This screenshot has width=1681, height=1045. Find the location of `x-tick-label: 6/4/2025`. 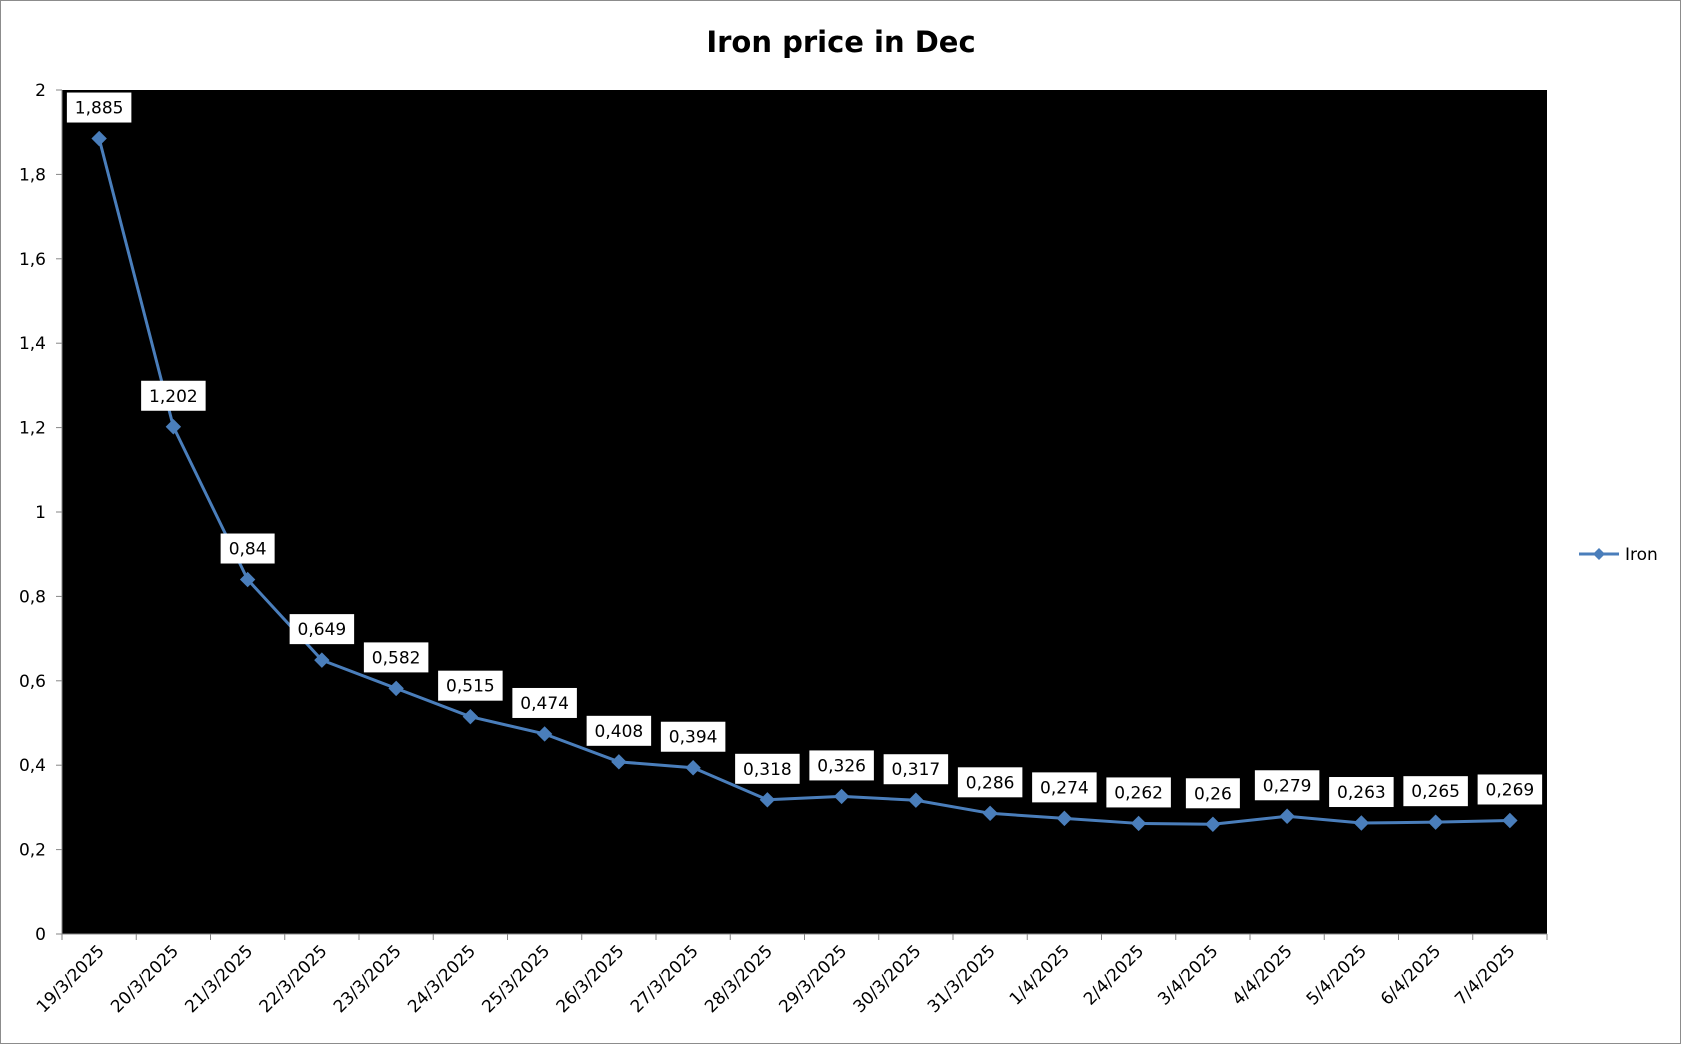

x-tick-label: 6/4/2025 is located at coordinates (1411, 975).